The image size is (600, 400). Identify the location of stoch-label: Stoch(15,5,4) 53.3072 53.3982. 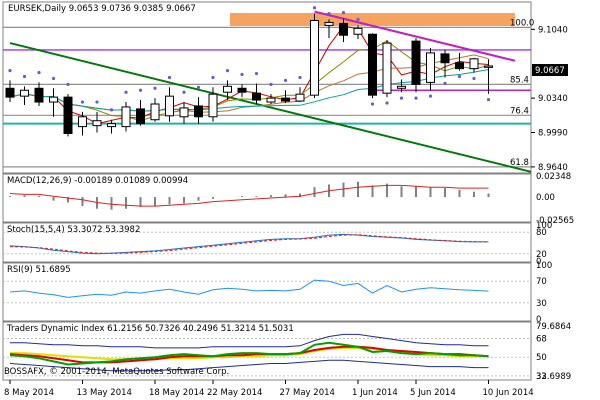
(73, 230).